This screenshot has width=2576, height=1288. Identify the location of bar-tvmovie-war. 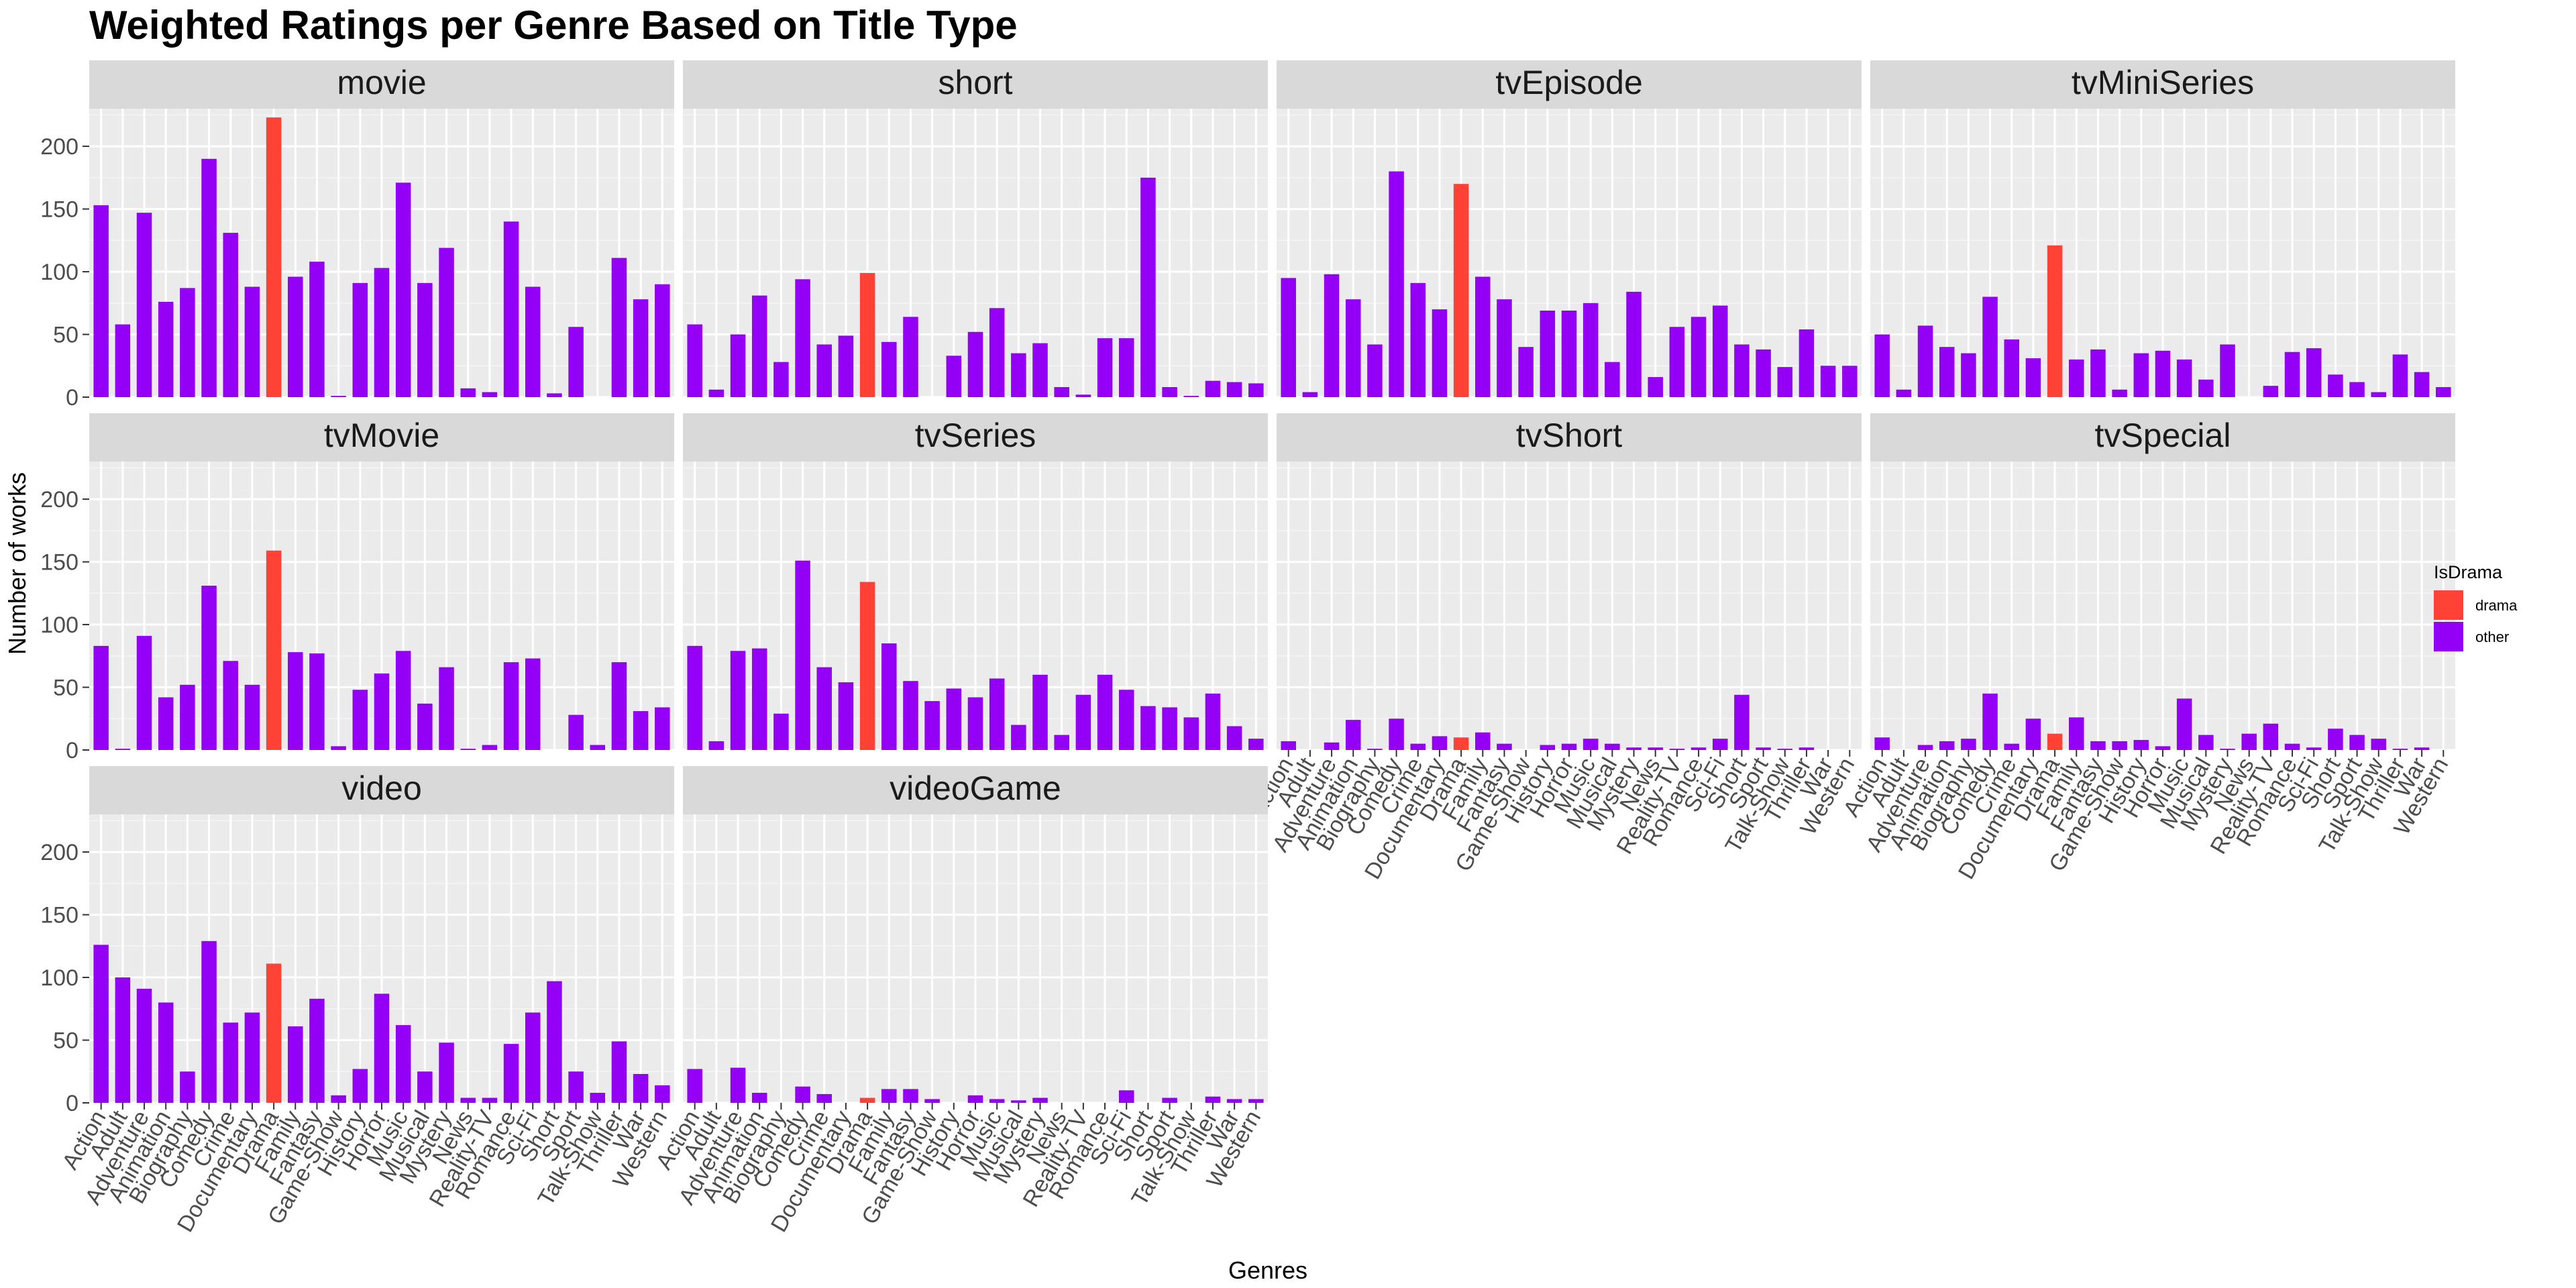
(641, 730).